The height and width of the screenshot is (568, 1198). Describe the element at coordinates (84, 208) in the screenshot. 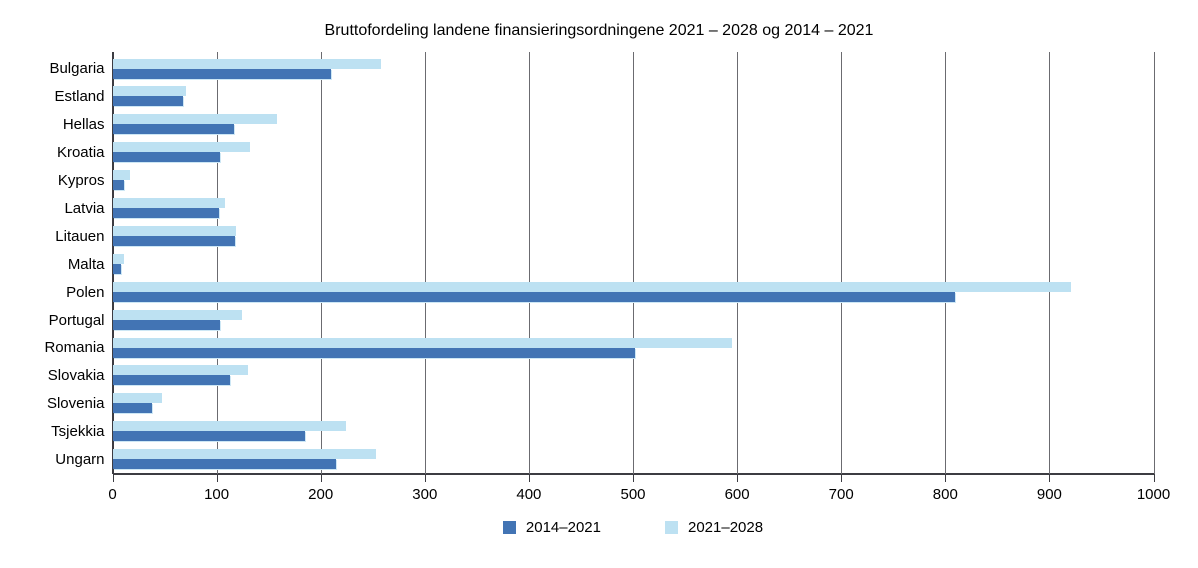

I see `category-label-latvia: Latvia` at that location.